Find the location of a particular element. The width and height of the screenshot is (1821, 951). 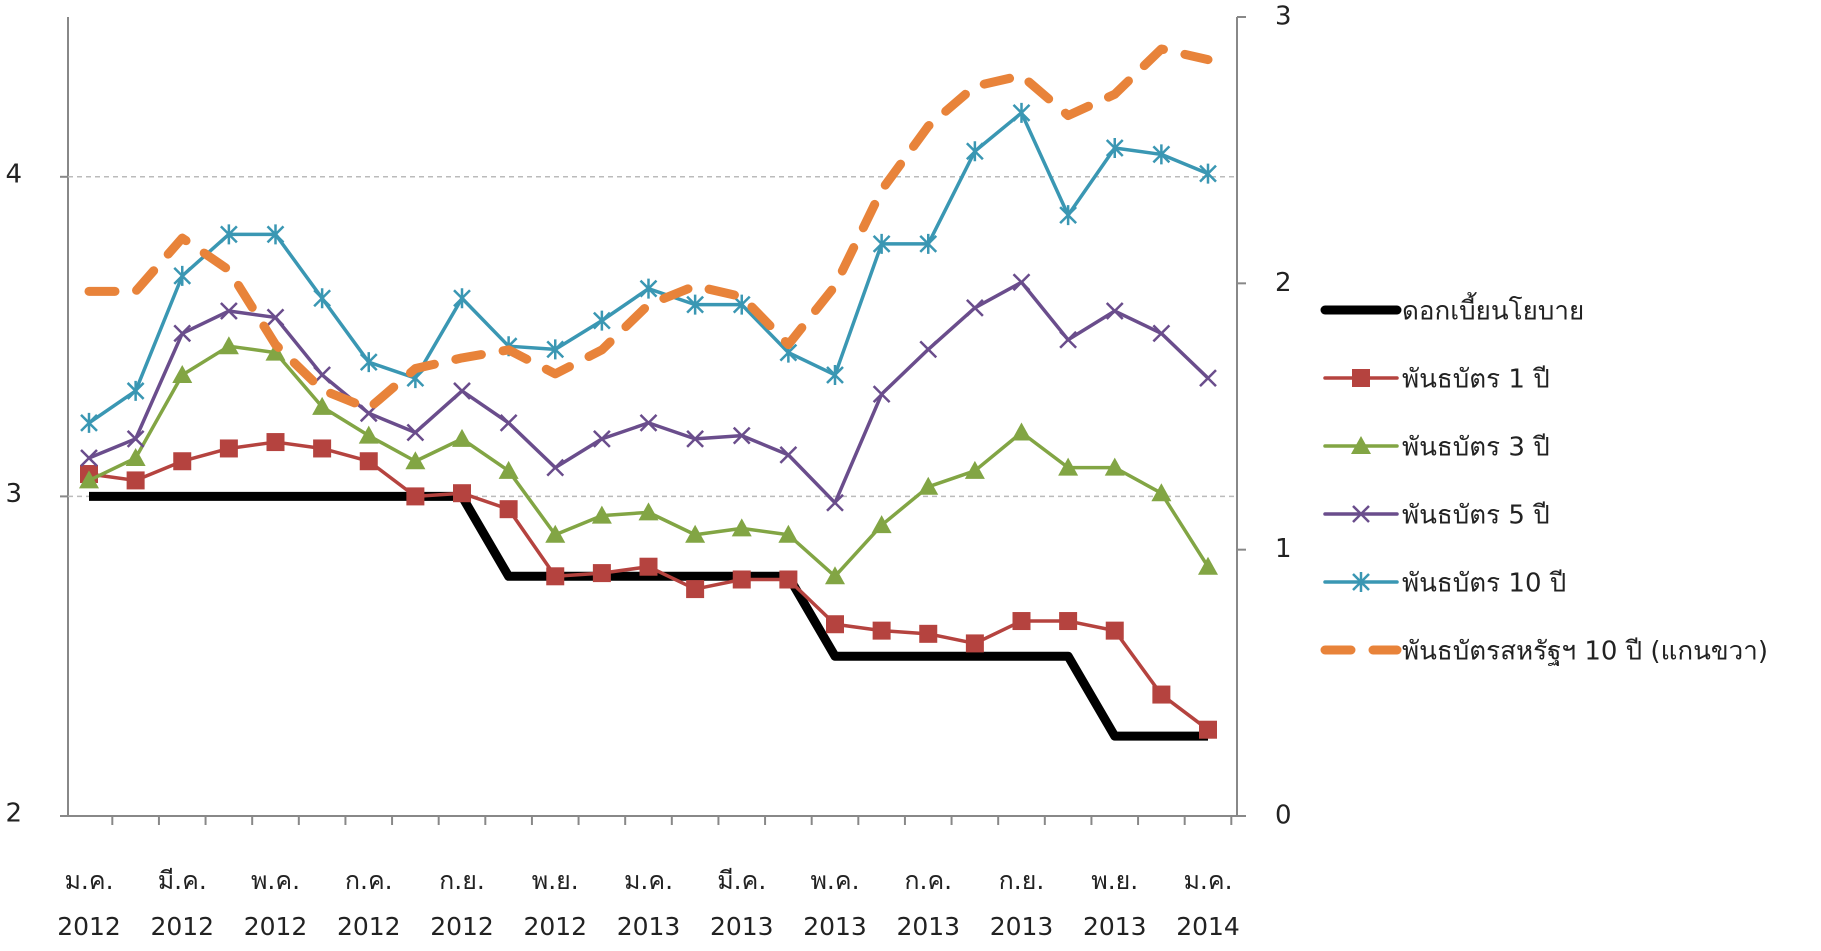

legend-label: พันธบัตร 5 ปี is located at coordinates (1476, 516).